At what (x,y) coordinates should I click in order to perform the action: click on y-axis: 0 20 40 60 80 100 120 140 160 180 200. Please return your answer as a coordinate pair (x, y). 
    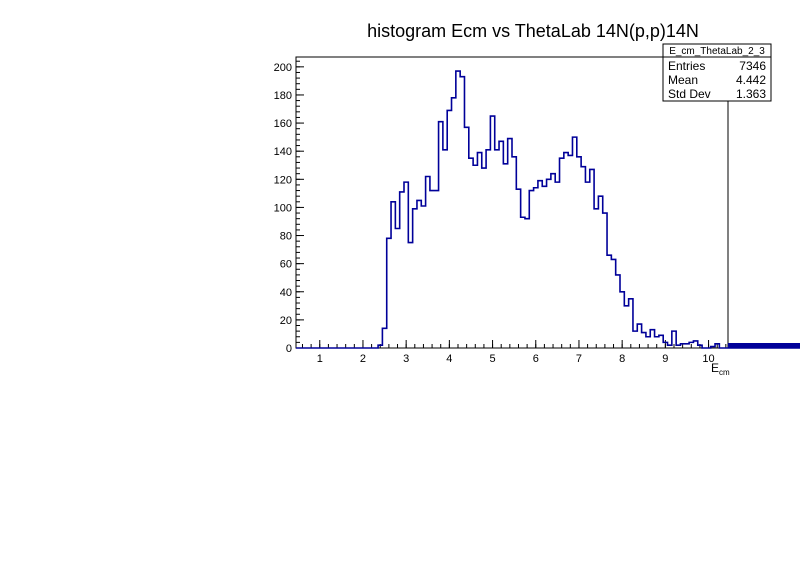
    Looking at the image, I should click on (289, 207).